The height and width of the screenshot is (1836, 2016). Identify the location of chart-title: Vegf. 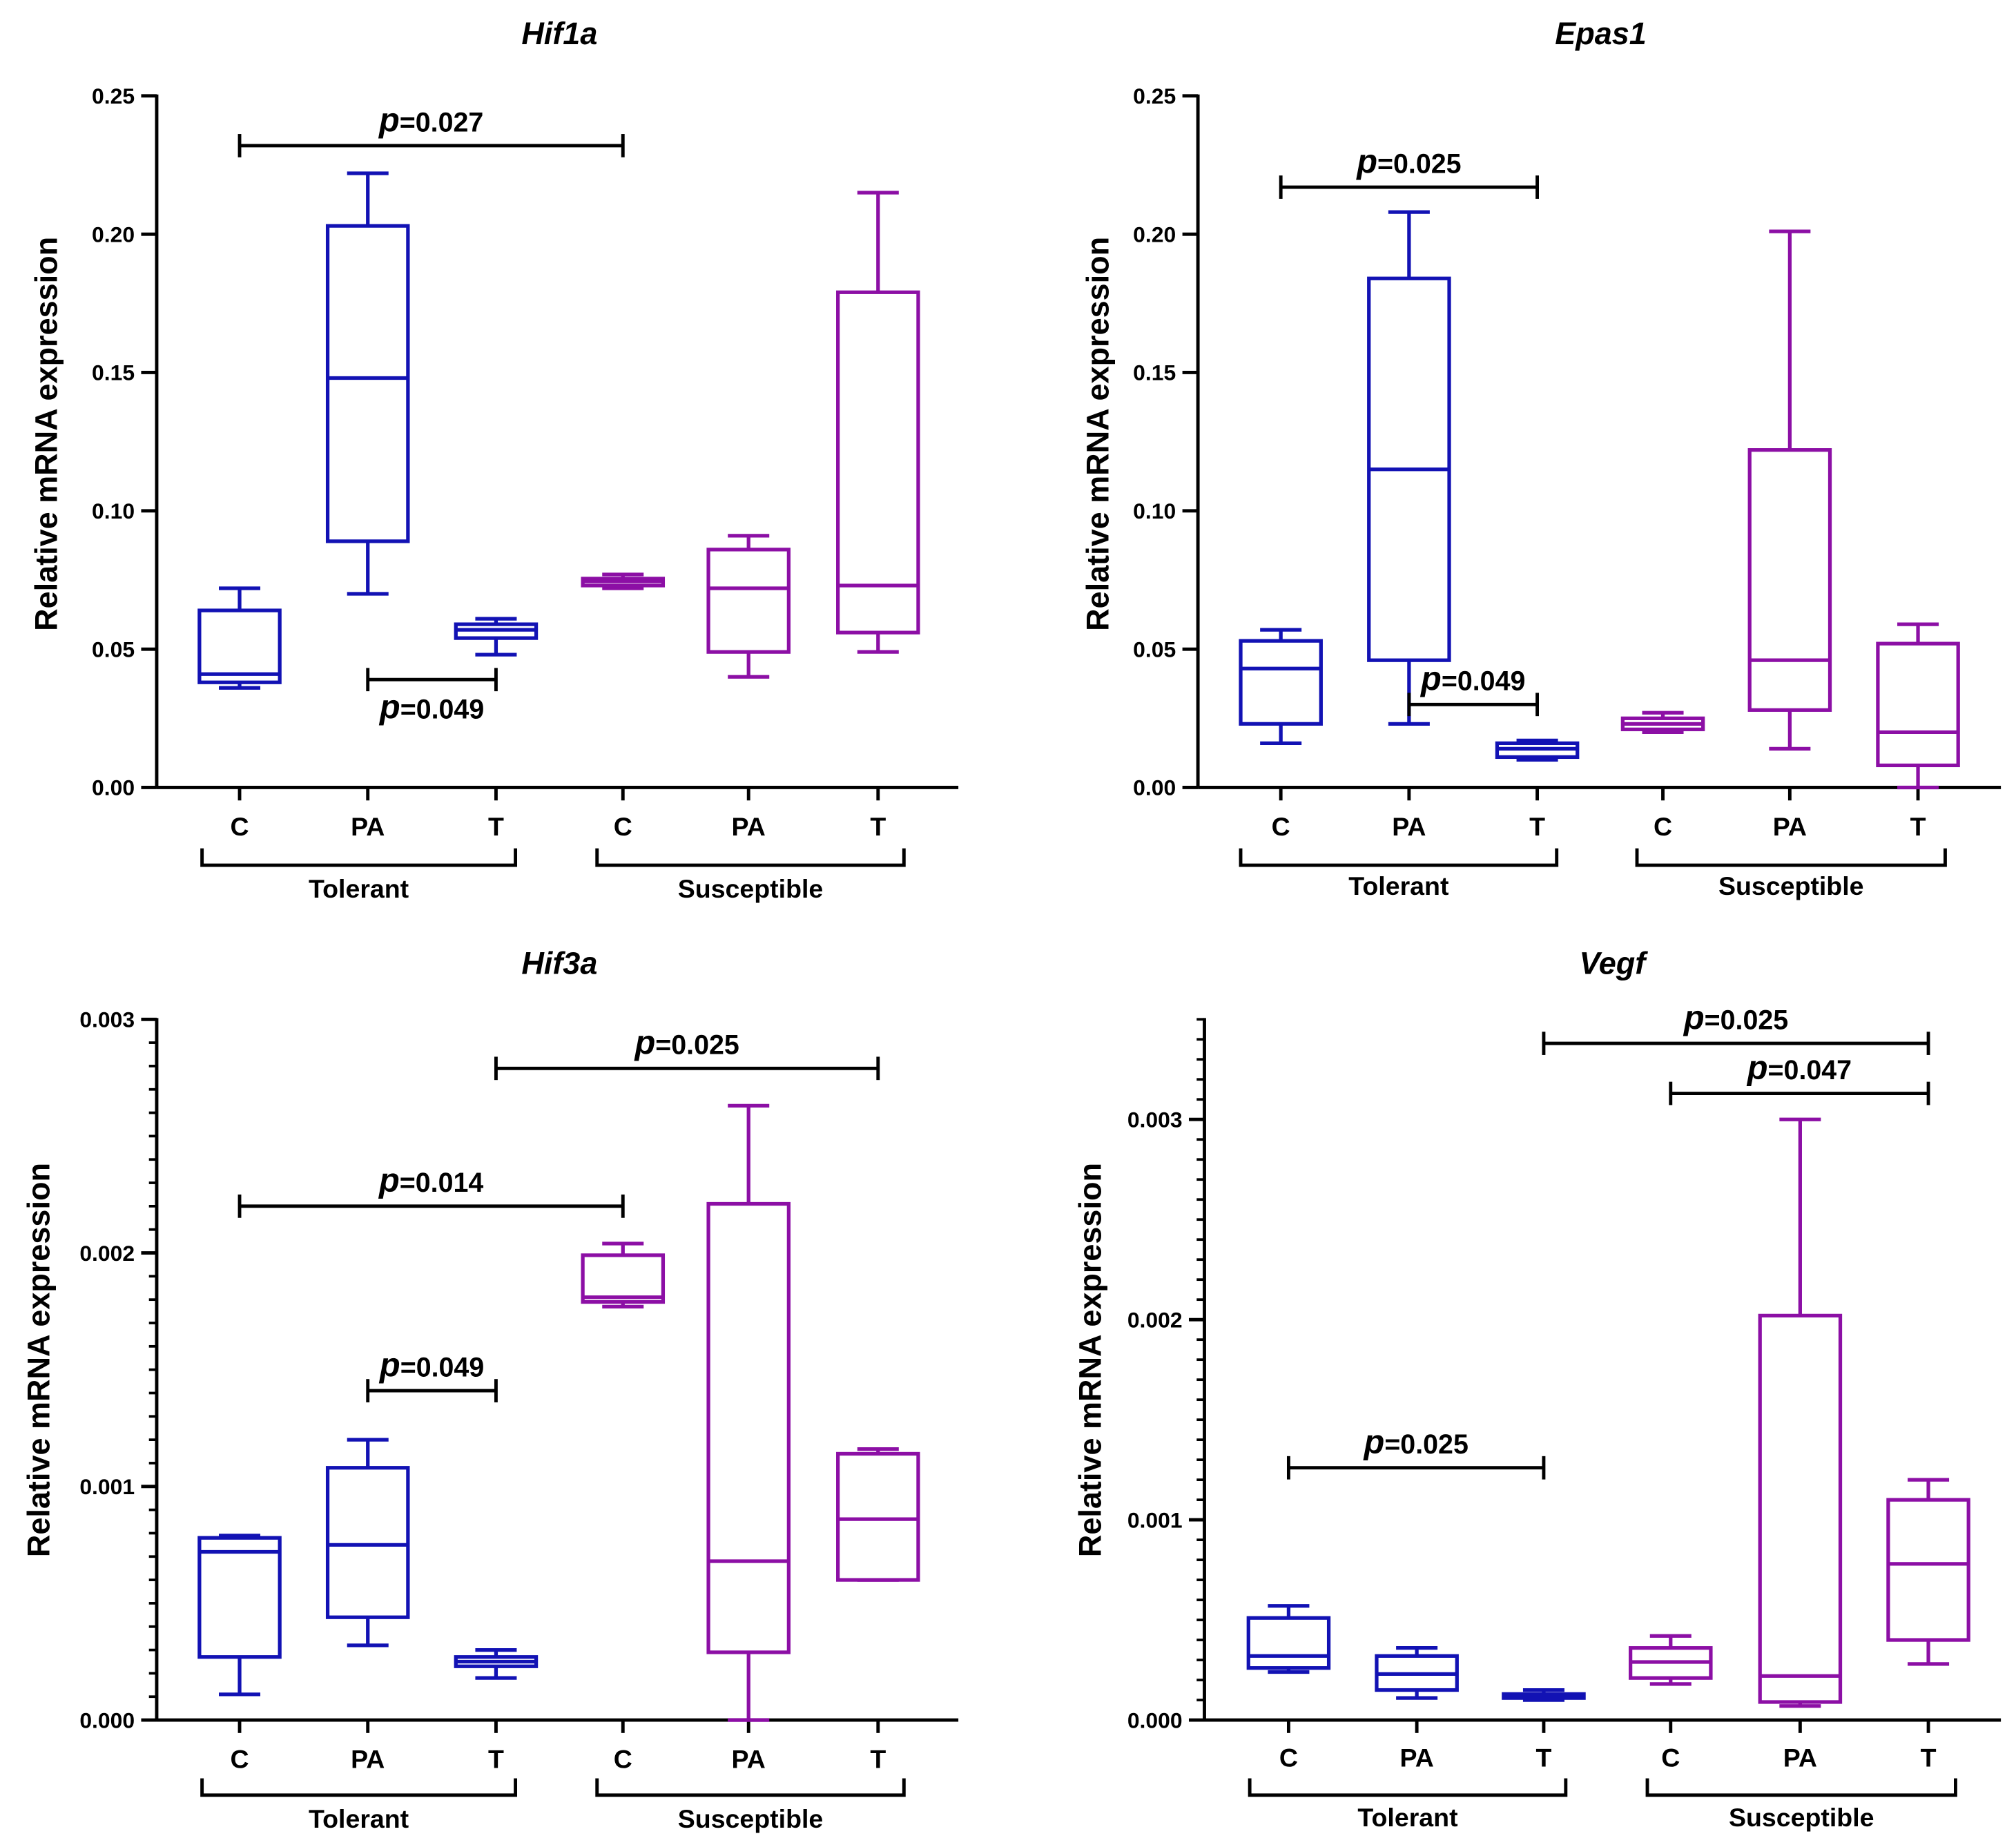
(1613, 963).